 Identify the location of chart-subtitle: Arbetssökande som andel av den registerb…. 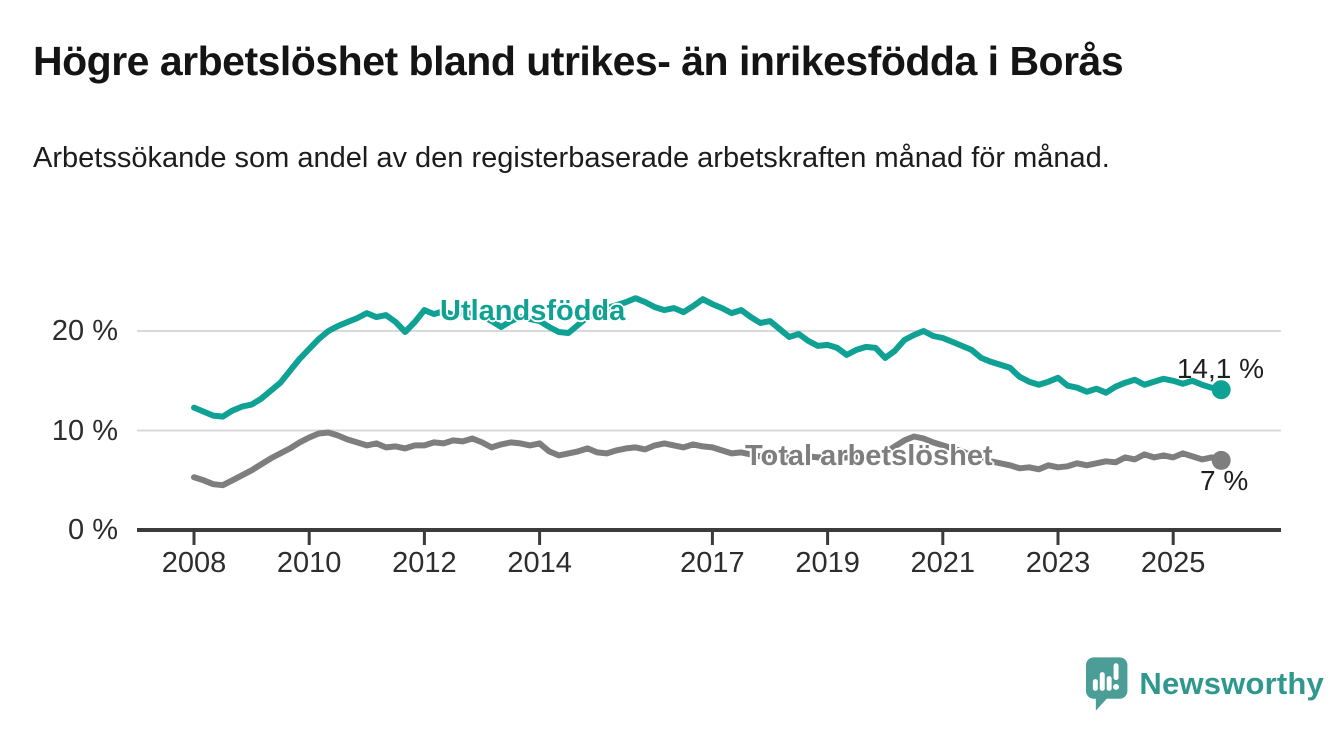
(571, 158).